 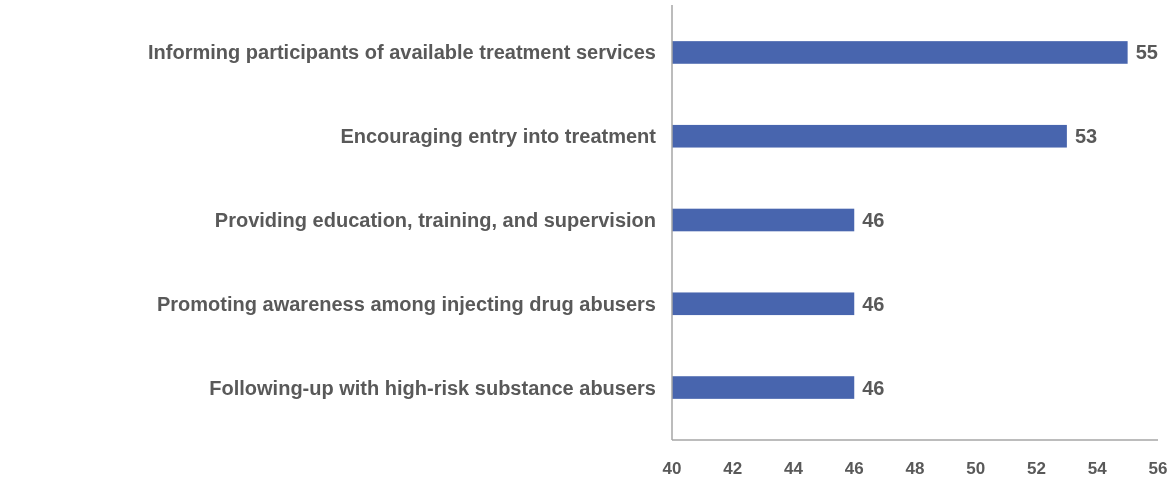 What do you see at coordinates (1097, 468) in the screenshot?
I see `x-tick-label: 54` at bounding box center [1097, 468].